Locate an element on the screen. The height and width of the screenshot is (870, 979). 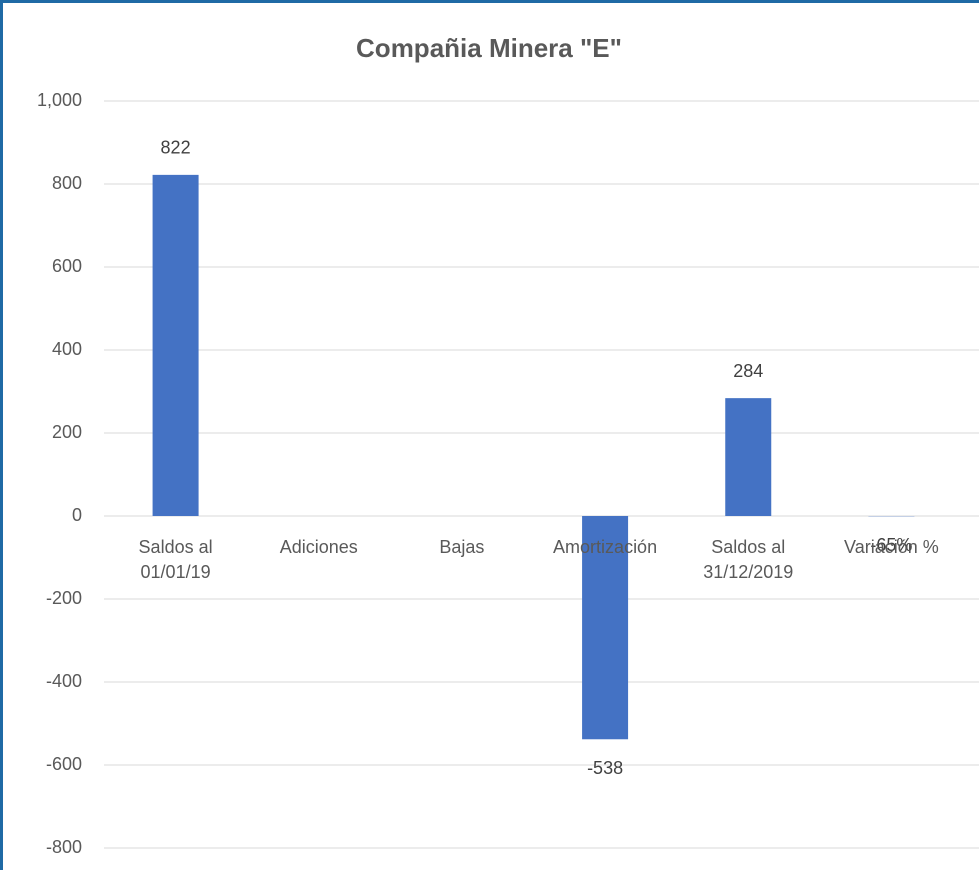
x-tick-label: Variación % is located at coordinates (891, 547).